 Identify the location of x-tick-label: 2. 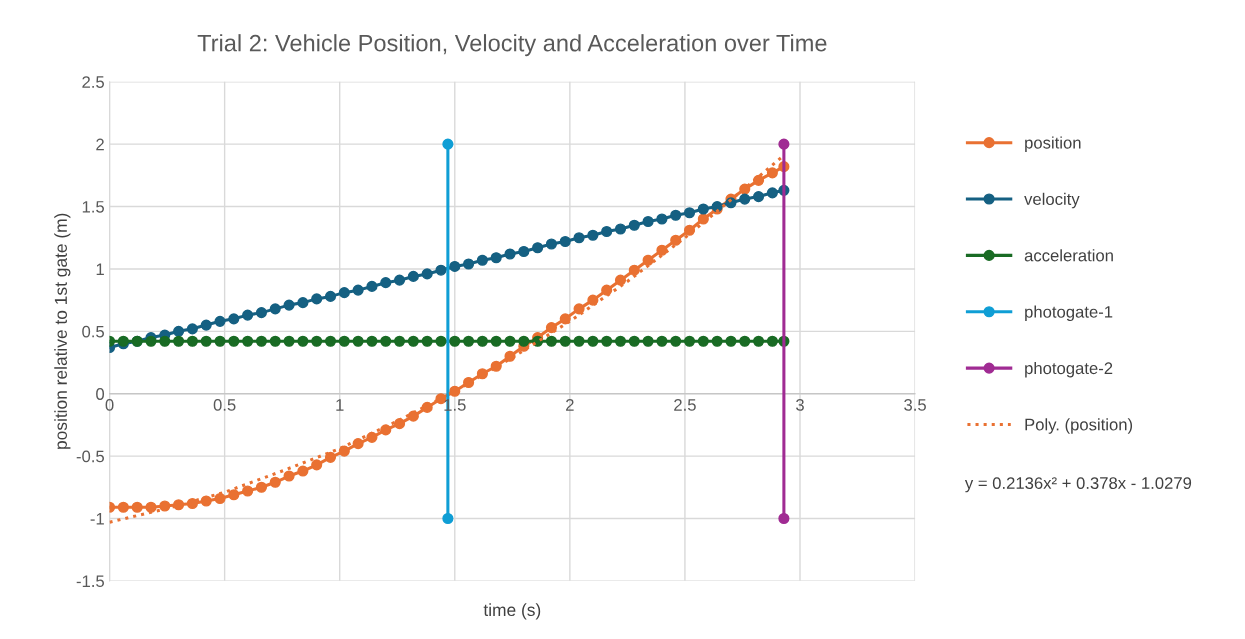
(570, 405).